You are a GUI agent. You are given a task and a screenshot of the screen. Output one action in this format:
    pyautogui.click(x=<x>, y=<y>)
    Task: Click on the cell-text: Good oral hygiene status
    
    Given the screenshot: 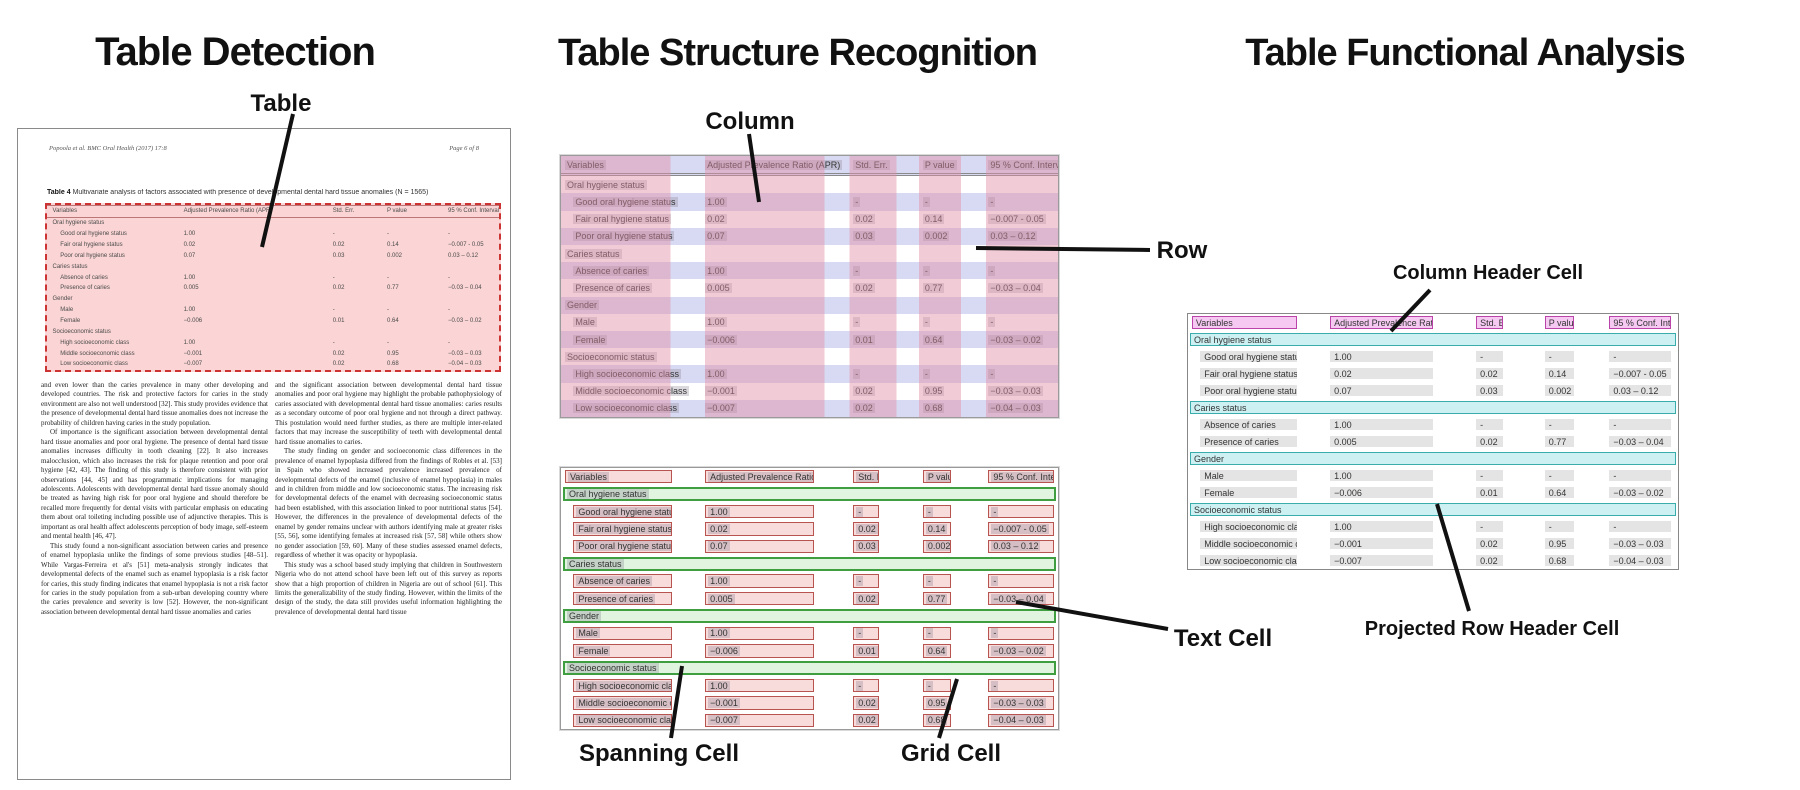 What is the action you would take?
    pyautogui.click(x=93, y=234)
    